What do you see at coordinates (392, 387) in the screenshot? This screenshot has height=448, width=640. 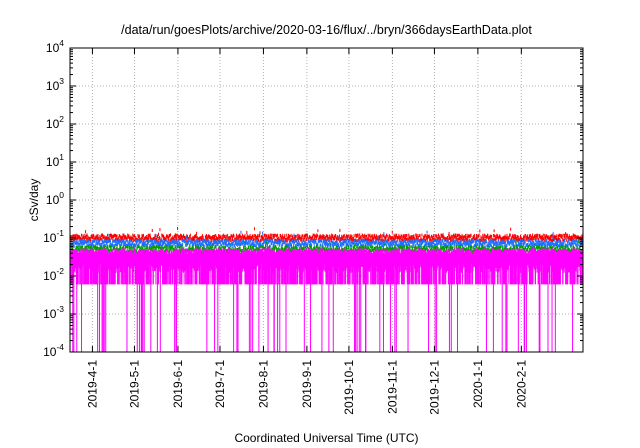 I see `x-tick-label: 2019-11-1` at bounding box center [392, 387].